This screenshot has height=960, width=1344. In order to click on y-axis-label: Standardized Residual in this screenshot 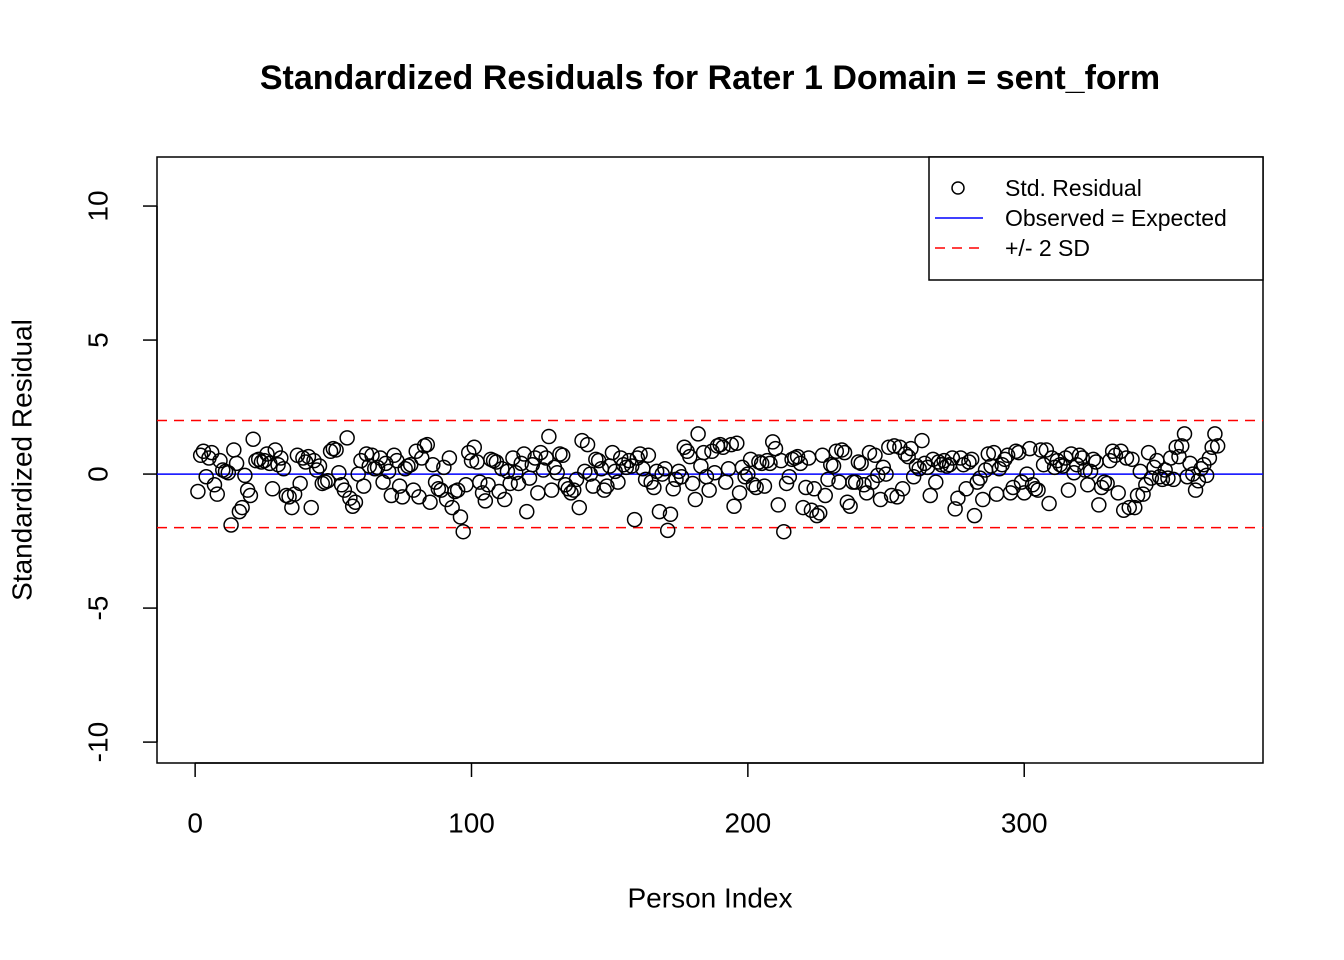, I will do `click(21, 460)`.